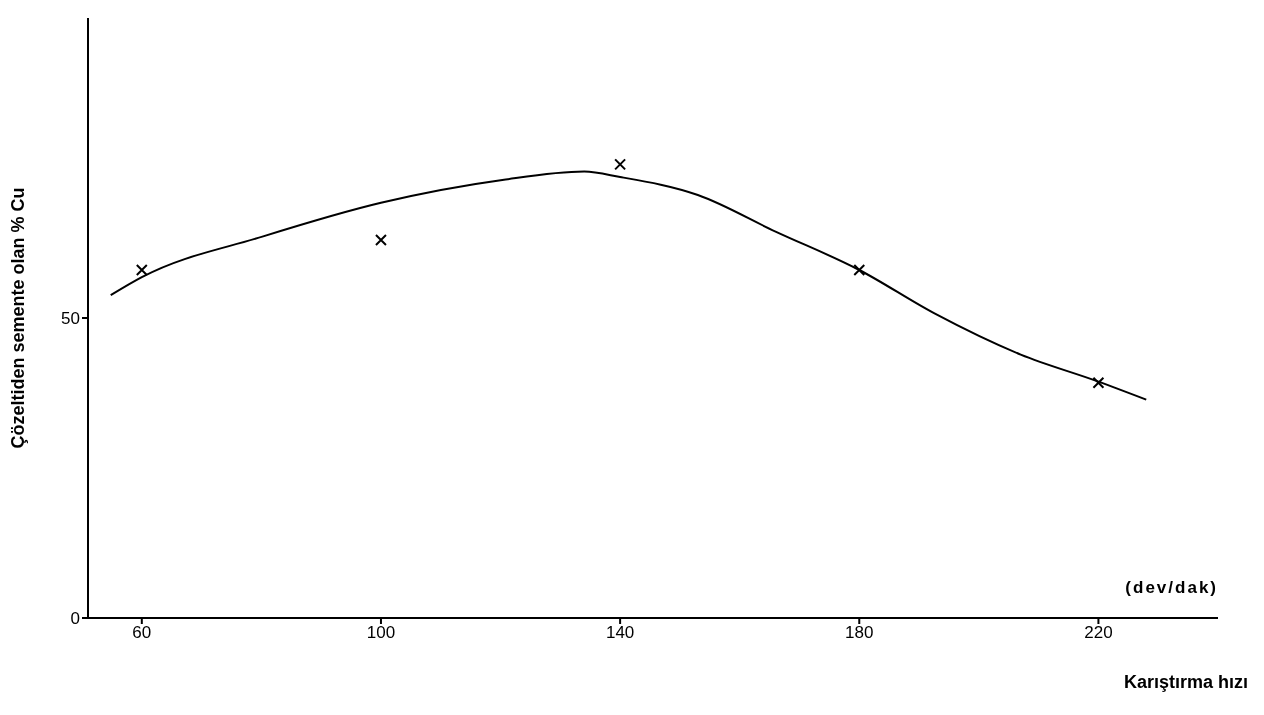  I want to click on x-tick-label: 180, so click(859, 633).